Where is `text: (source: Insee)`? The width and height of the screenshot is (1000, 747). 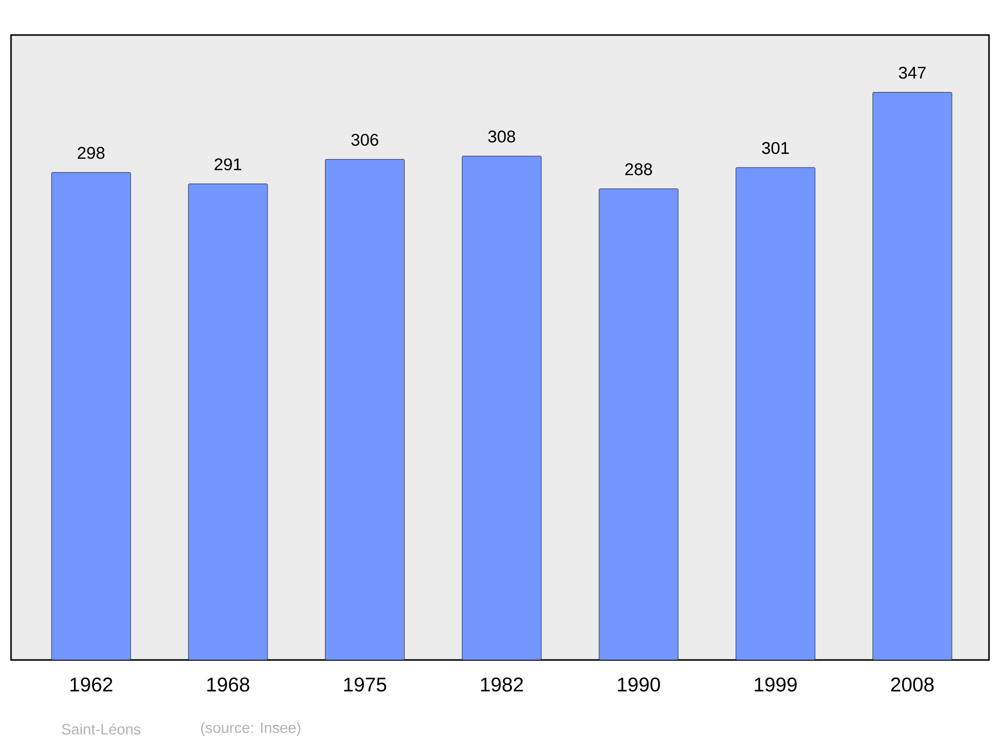 text: (source: Insee) is located at coordinates (250, 729).